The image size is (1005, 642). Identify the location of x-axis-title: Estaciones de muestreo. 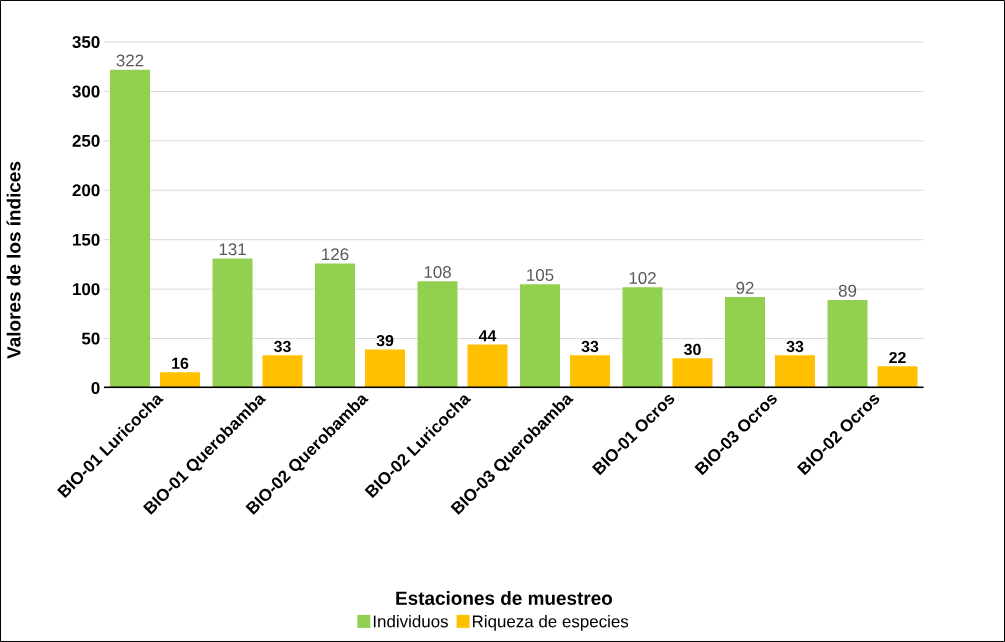
(504, 598).